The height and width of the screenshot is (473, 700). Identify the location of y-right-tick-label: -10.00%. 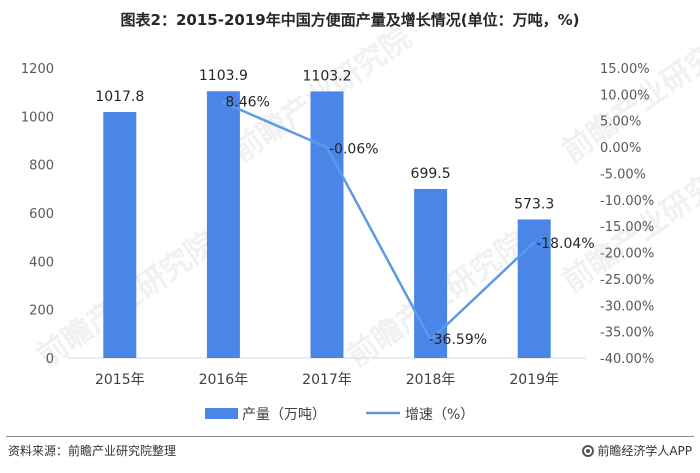
(627, 201).